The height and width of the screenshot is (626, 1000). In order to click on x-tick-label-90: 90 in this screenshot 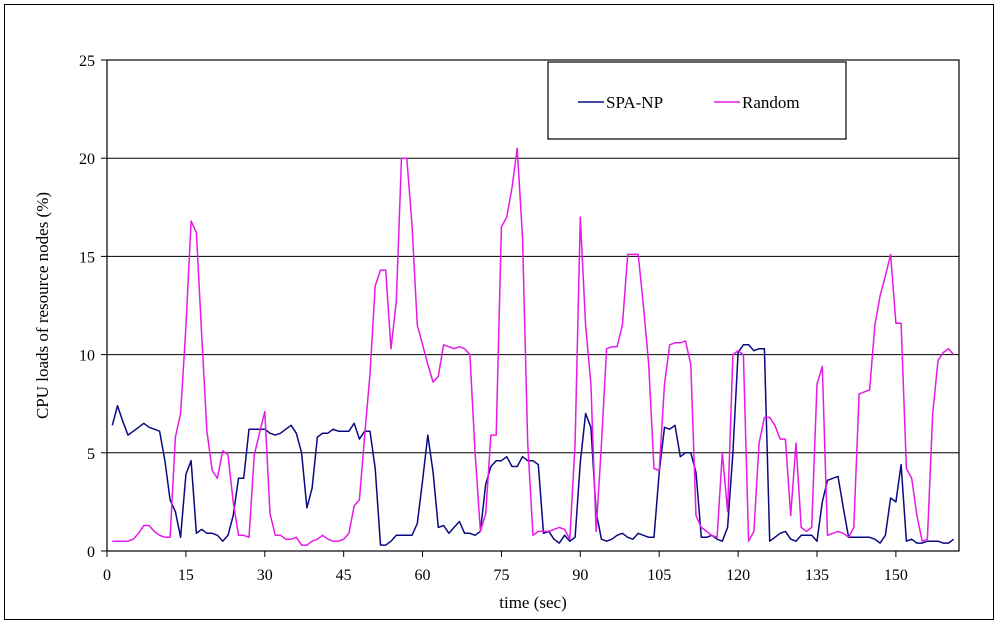, I will do `click(580, 575)`.